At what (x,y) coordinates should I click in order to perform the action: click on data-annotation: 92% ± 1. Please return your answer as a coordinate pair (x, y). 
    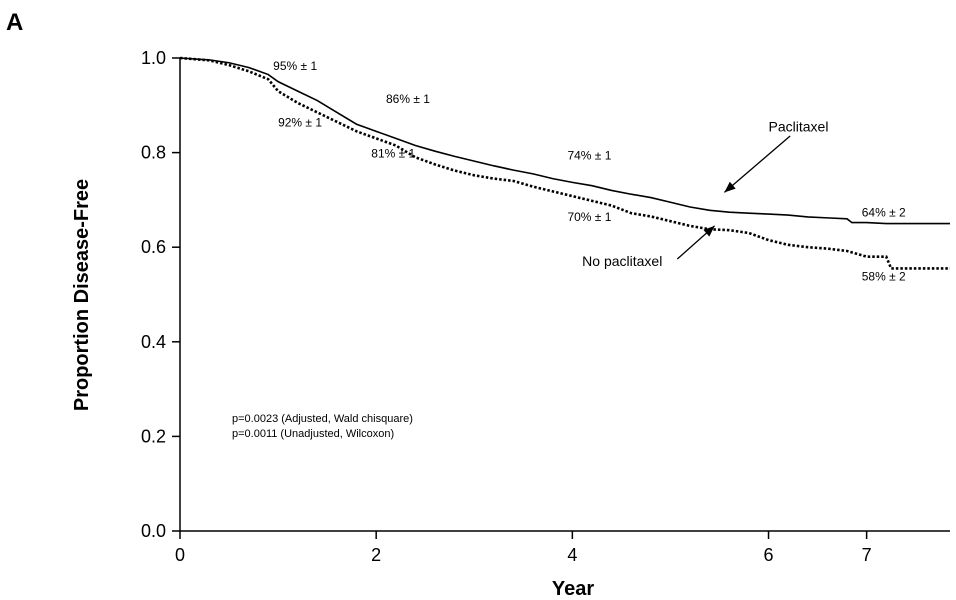
    Looking at the image, I should click on (300, 123).